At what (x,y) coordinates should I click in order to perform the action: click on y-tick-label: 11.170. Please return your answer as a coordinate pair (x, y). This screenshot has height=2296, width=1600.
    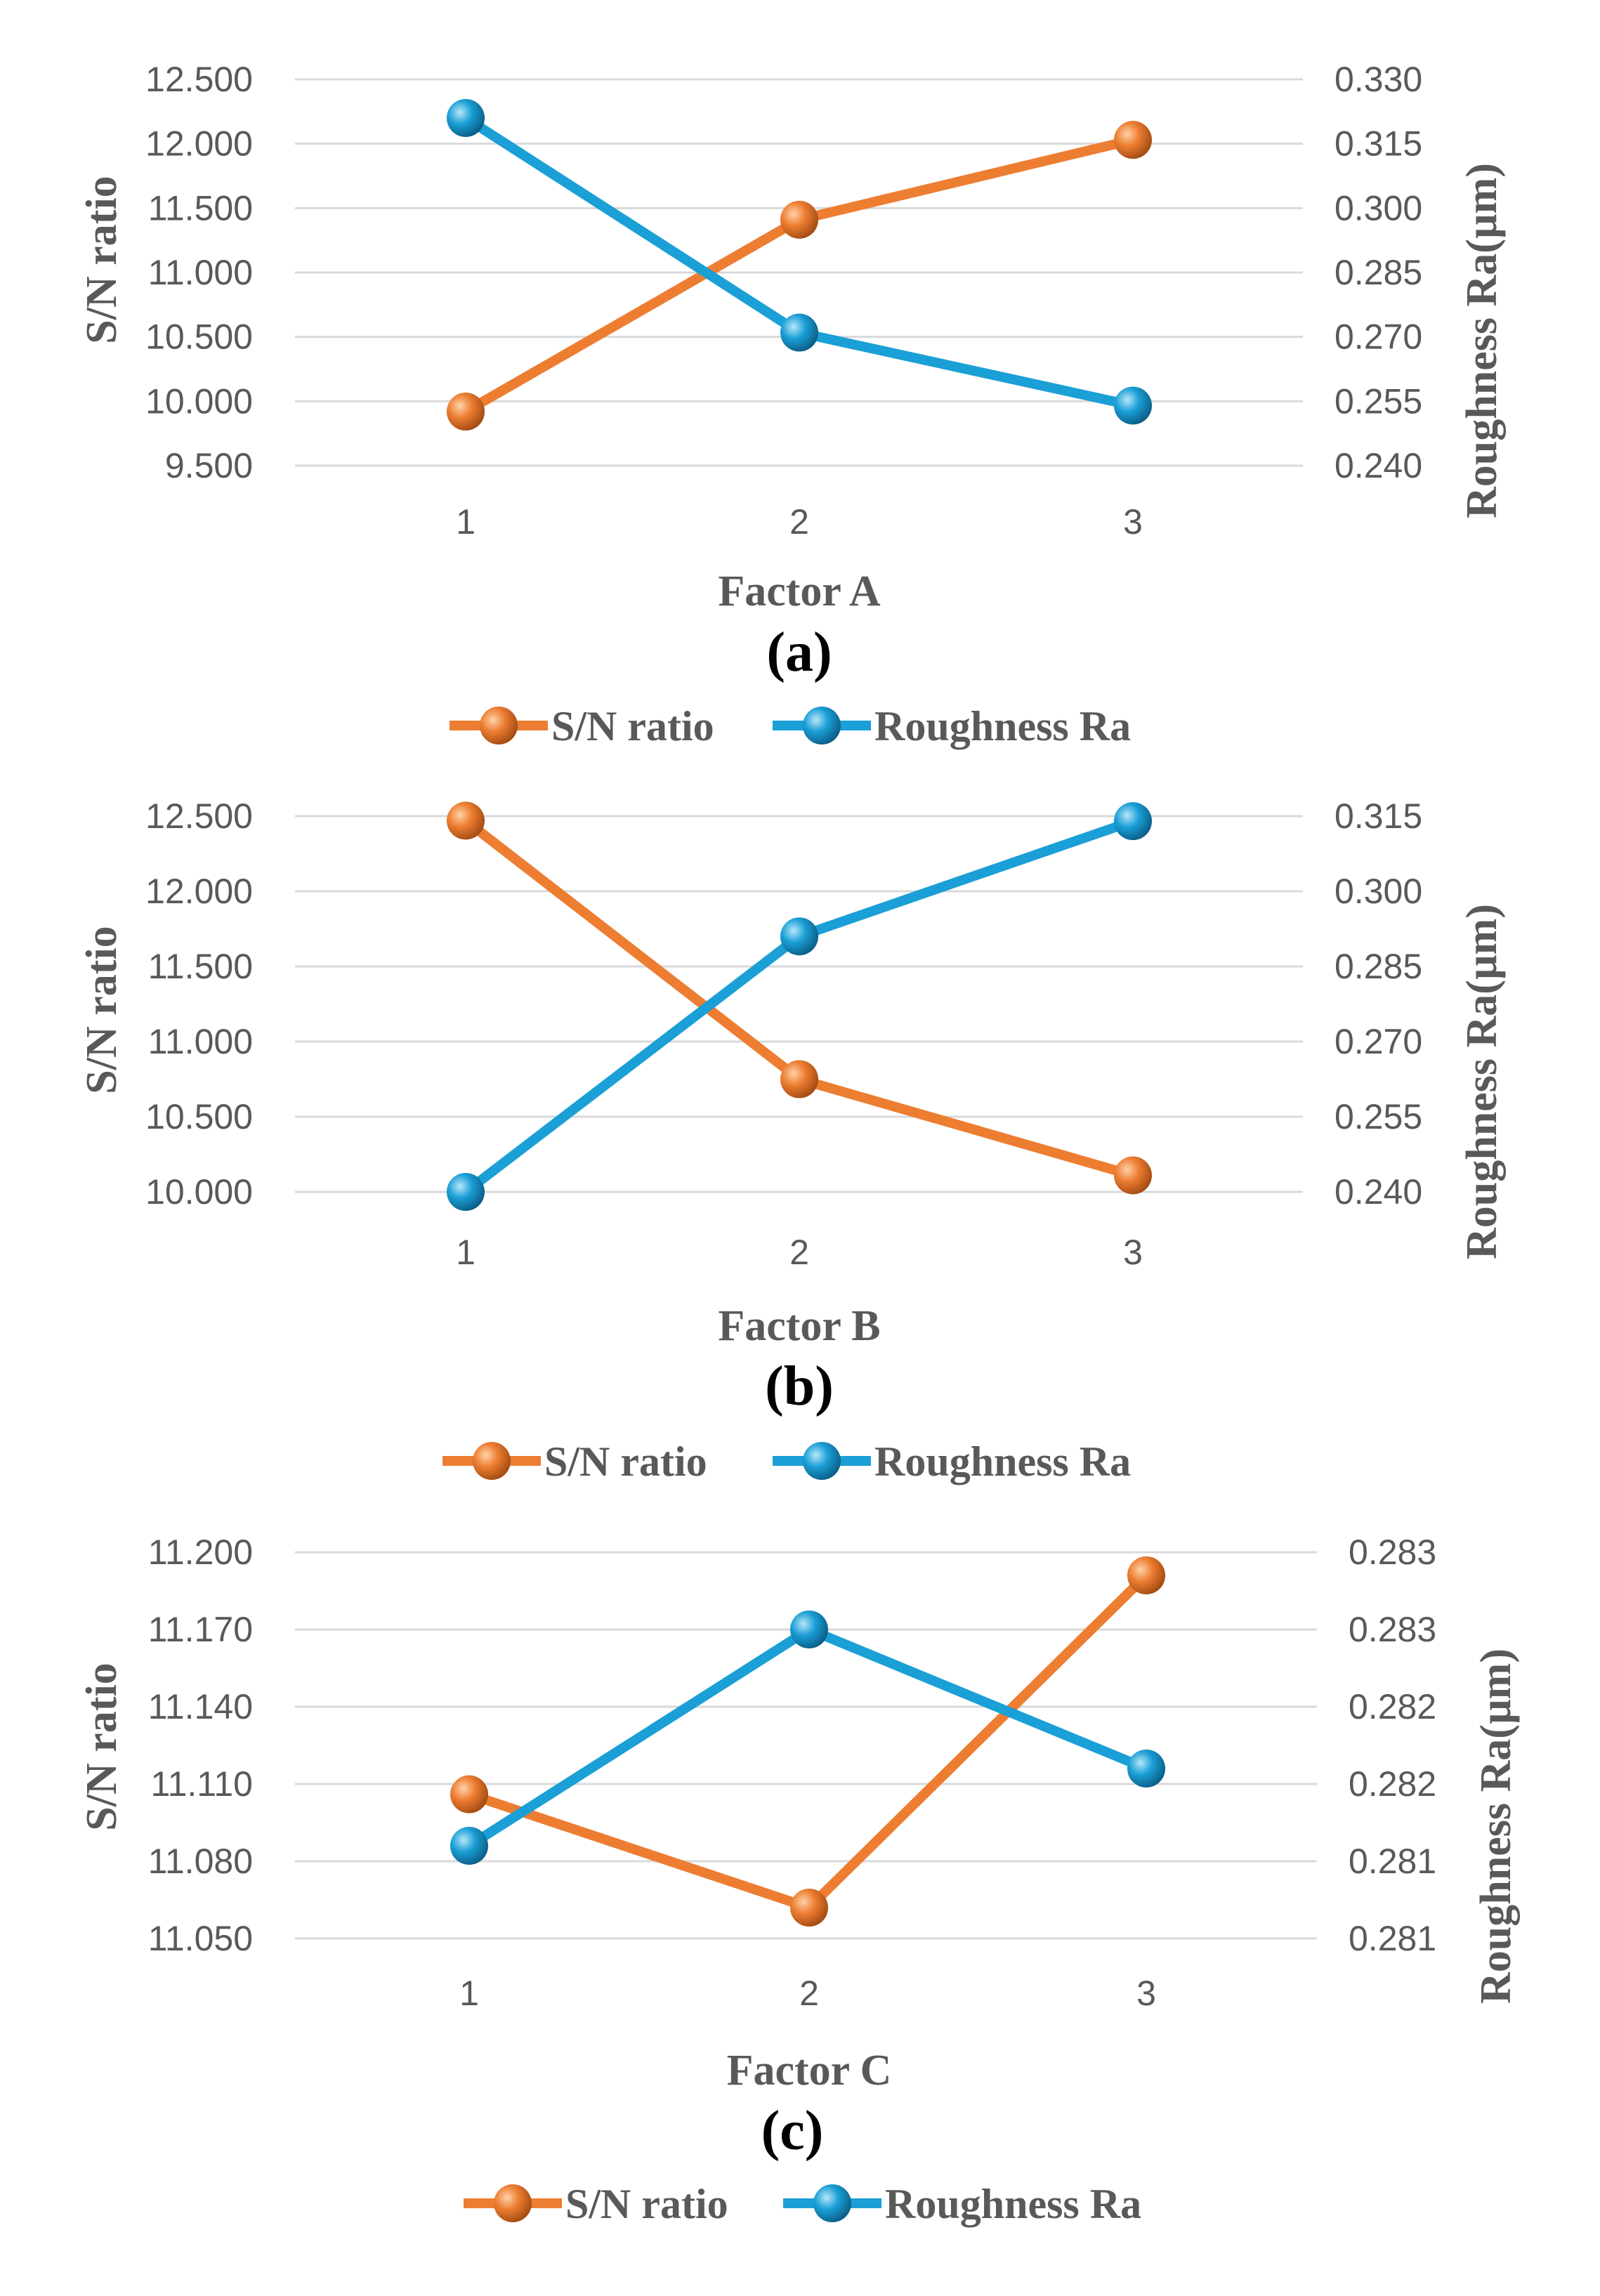
    Looking at the image, I should click on (200, 1629).